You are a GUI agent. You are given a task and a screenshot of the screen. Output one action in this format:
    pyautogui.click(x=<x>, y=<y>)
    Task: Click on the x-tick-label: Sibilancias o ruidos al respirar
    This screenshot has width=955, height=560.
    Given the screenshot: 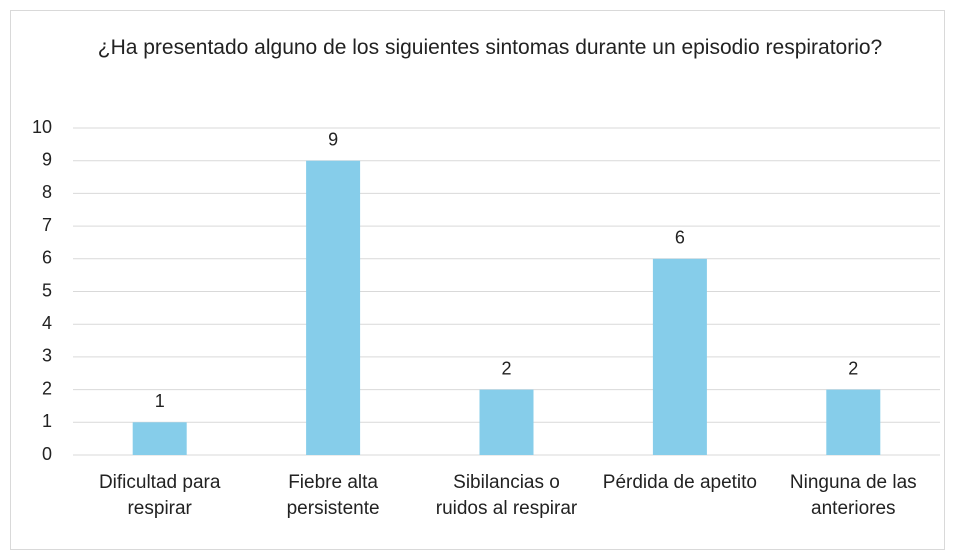 What is the action you would take?
    pyautogui.click(x=506, y=495)
    